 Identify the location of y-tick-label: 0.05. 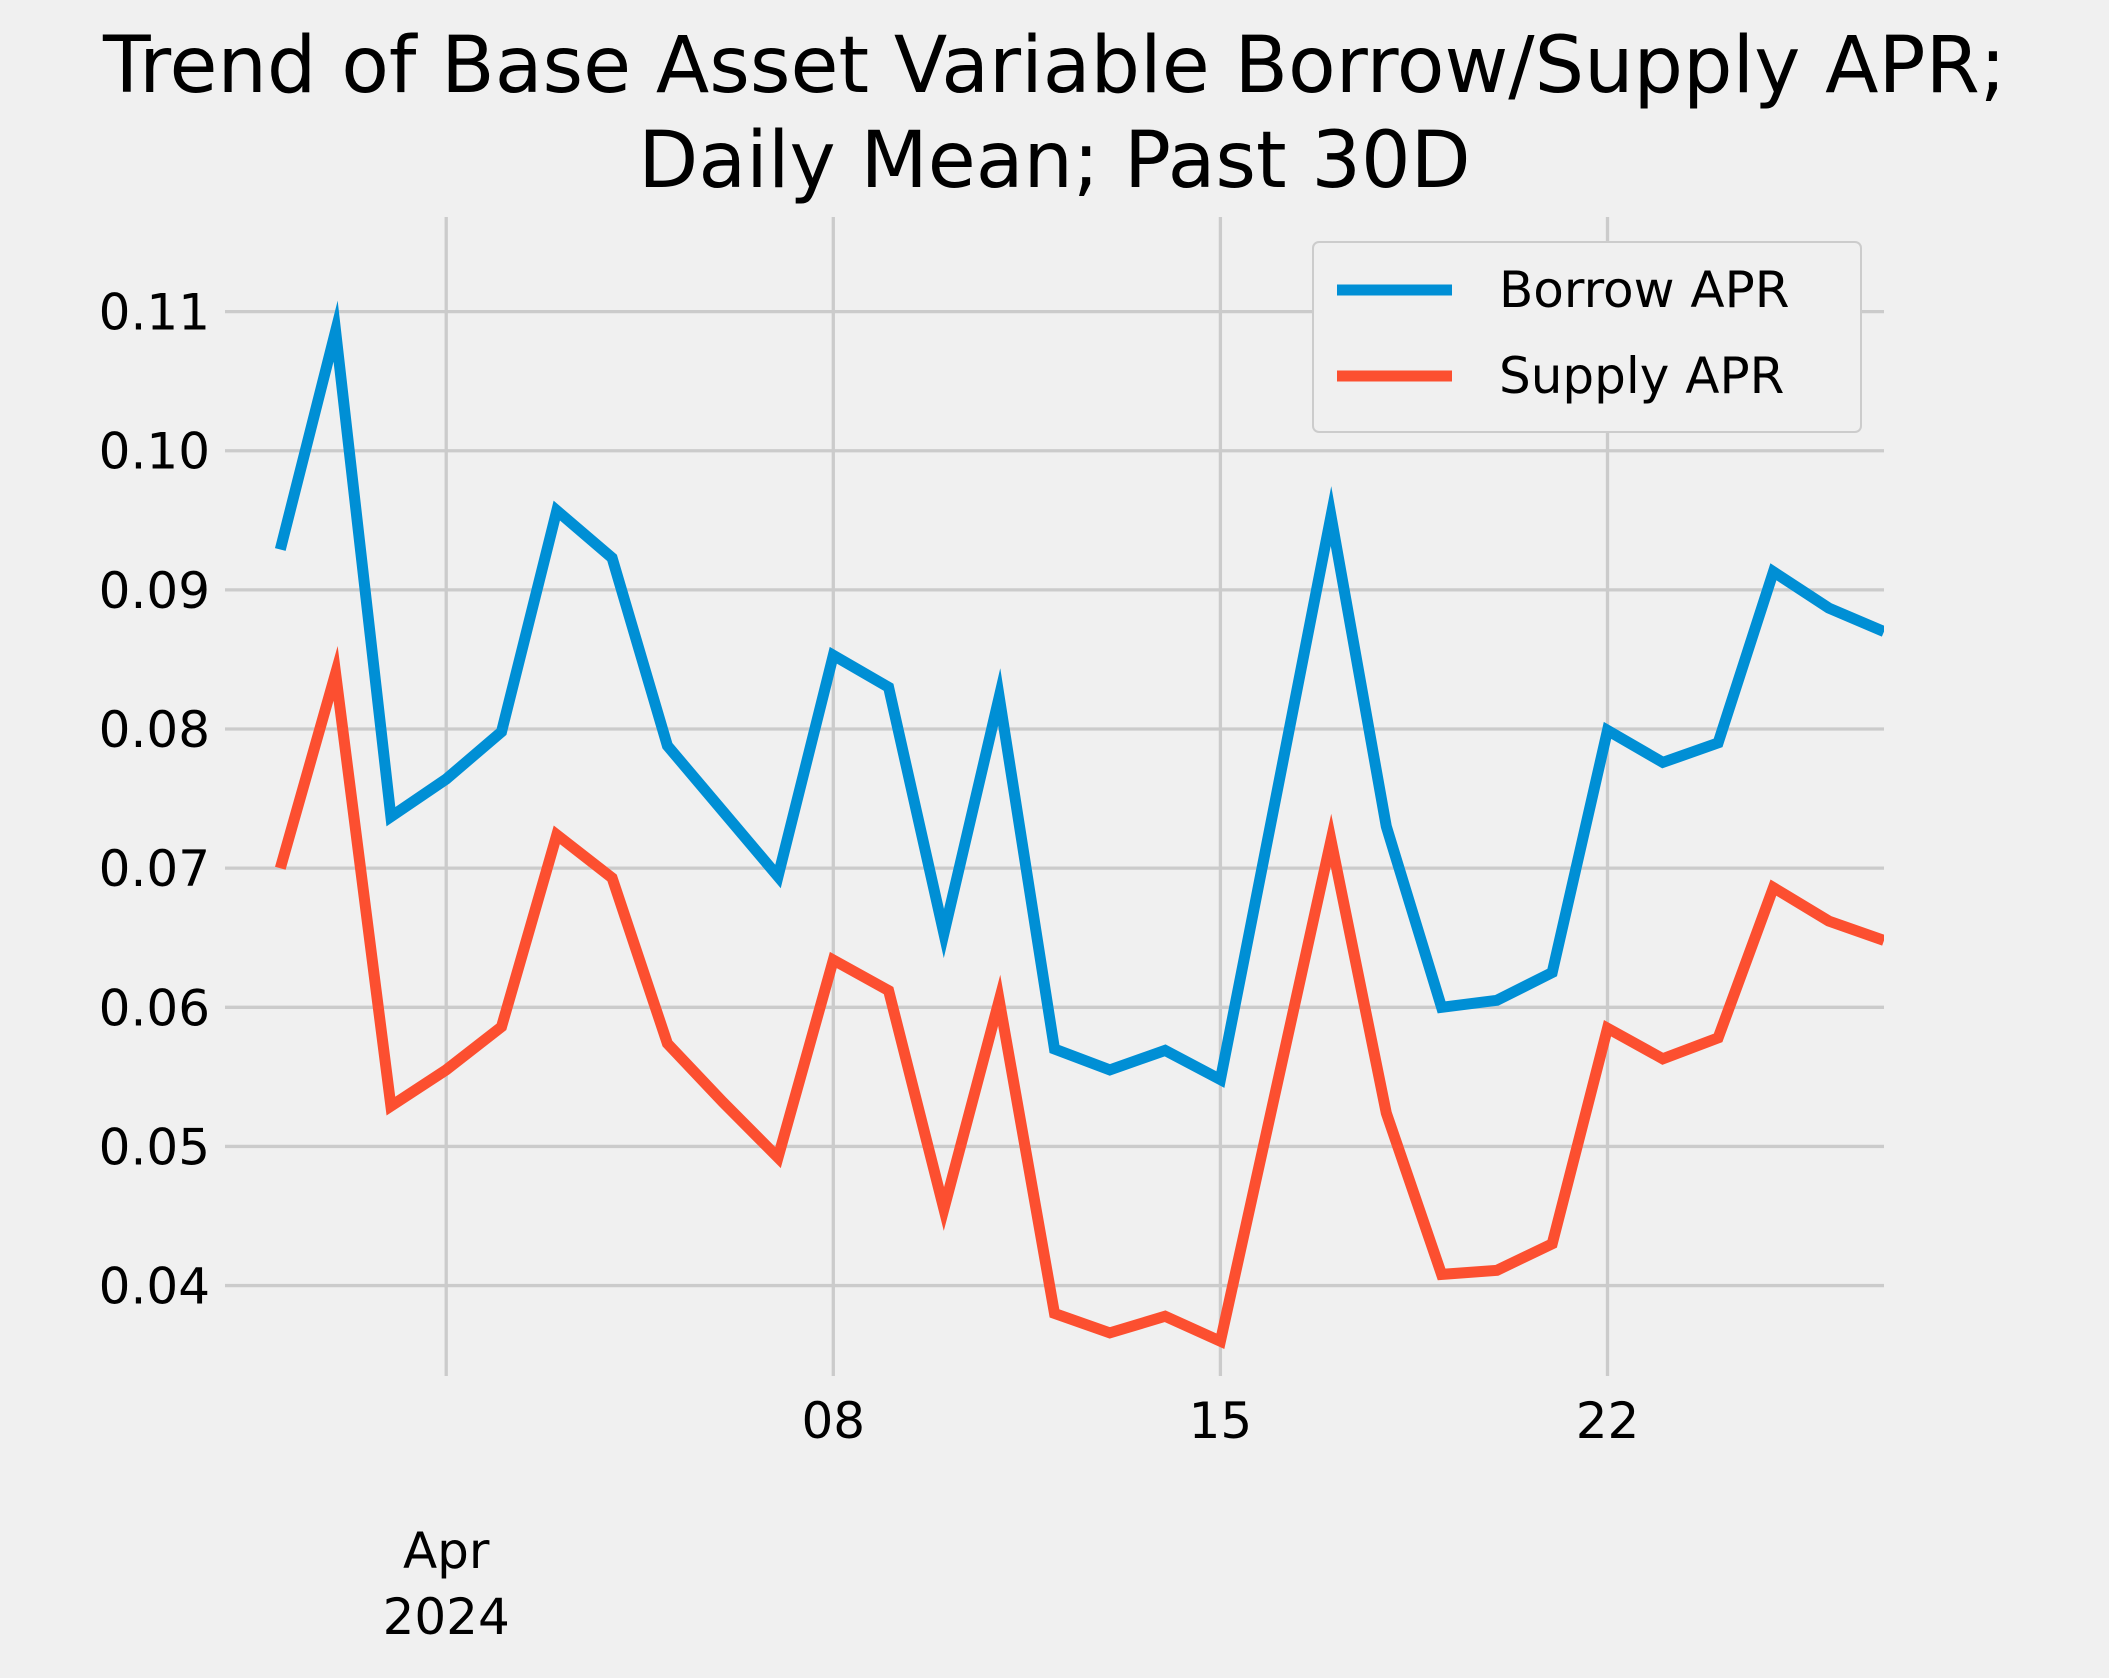
(154, 1147).